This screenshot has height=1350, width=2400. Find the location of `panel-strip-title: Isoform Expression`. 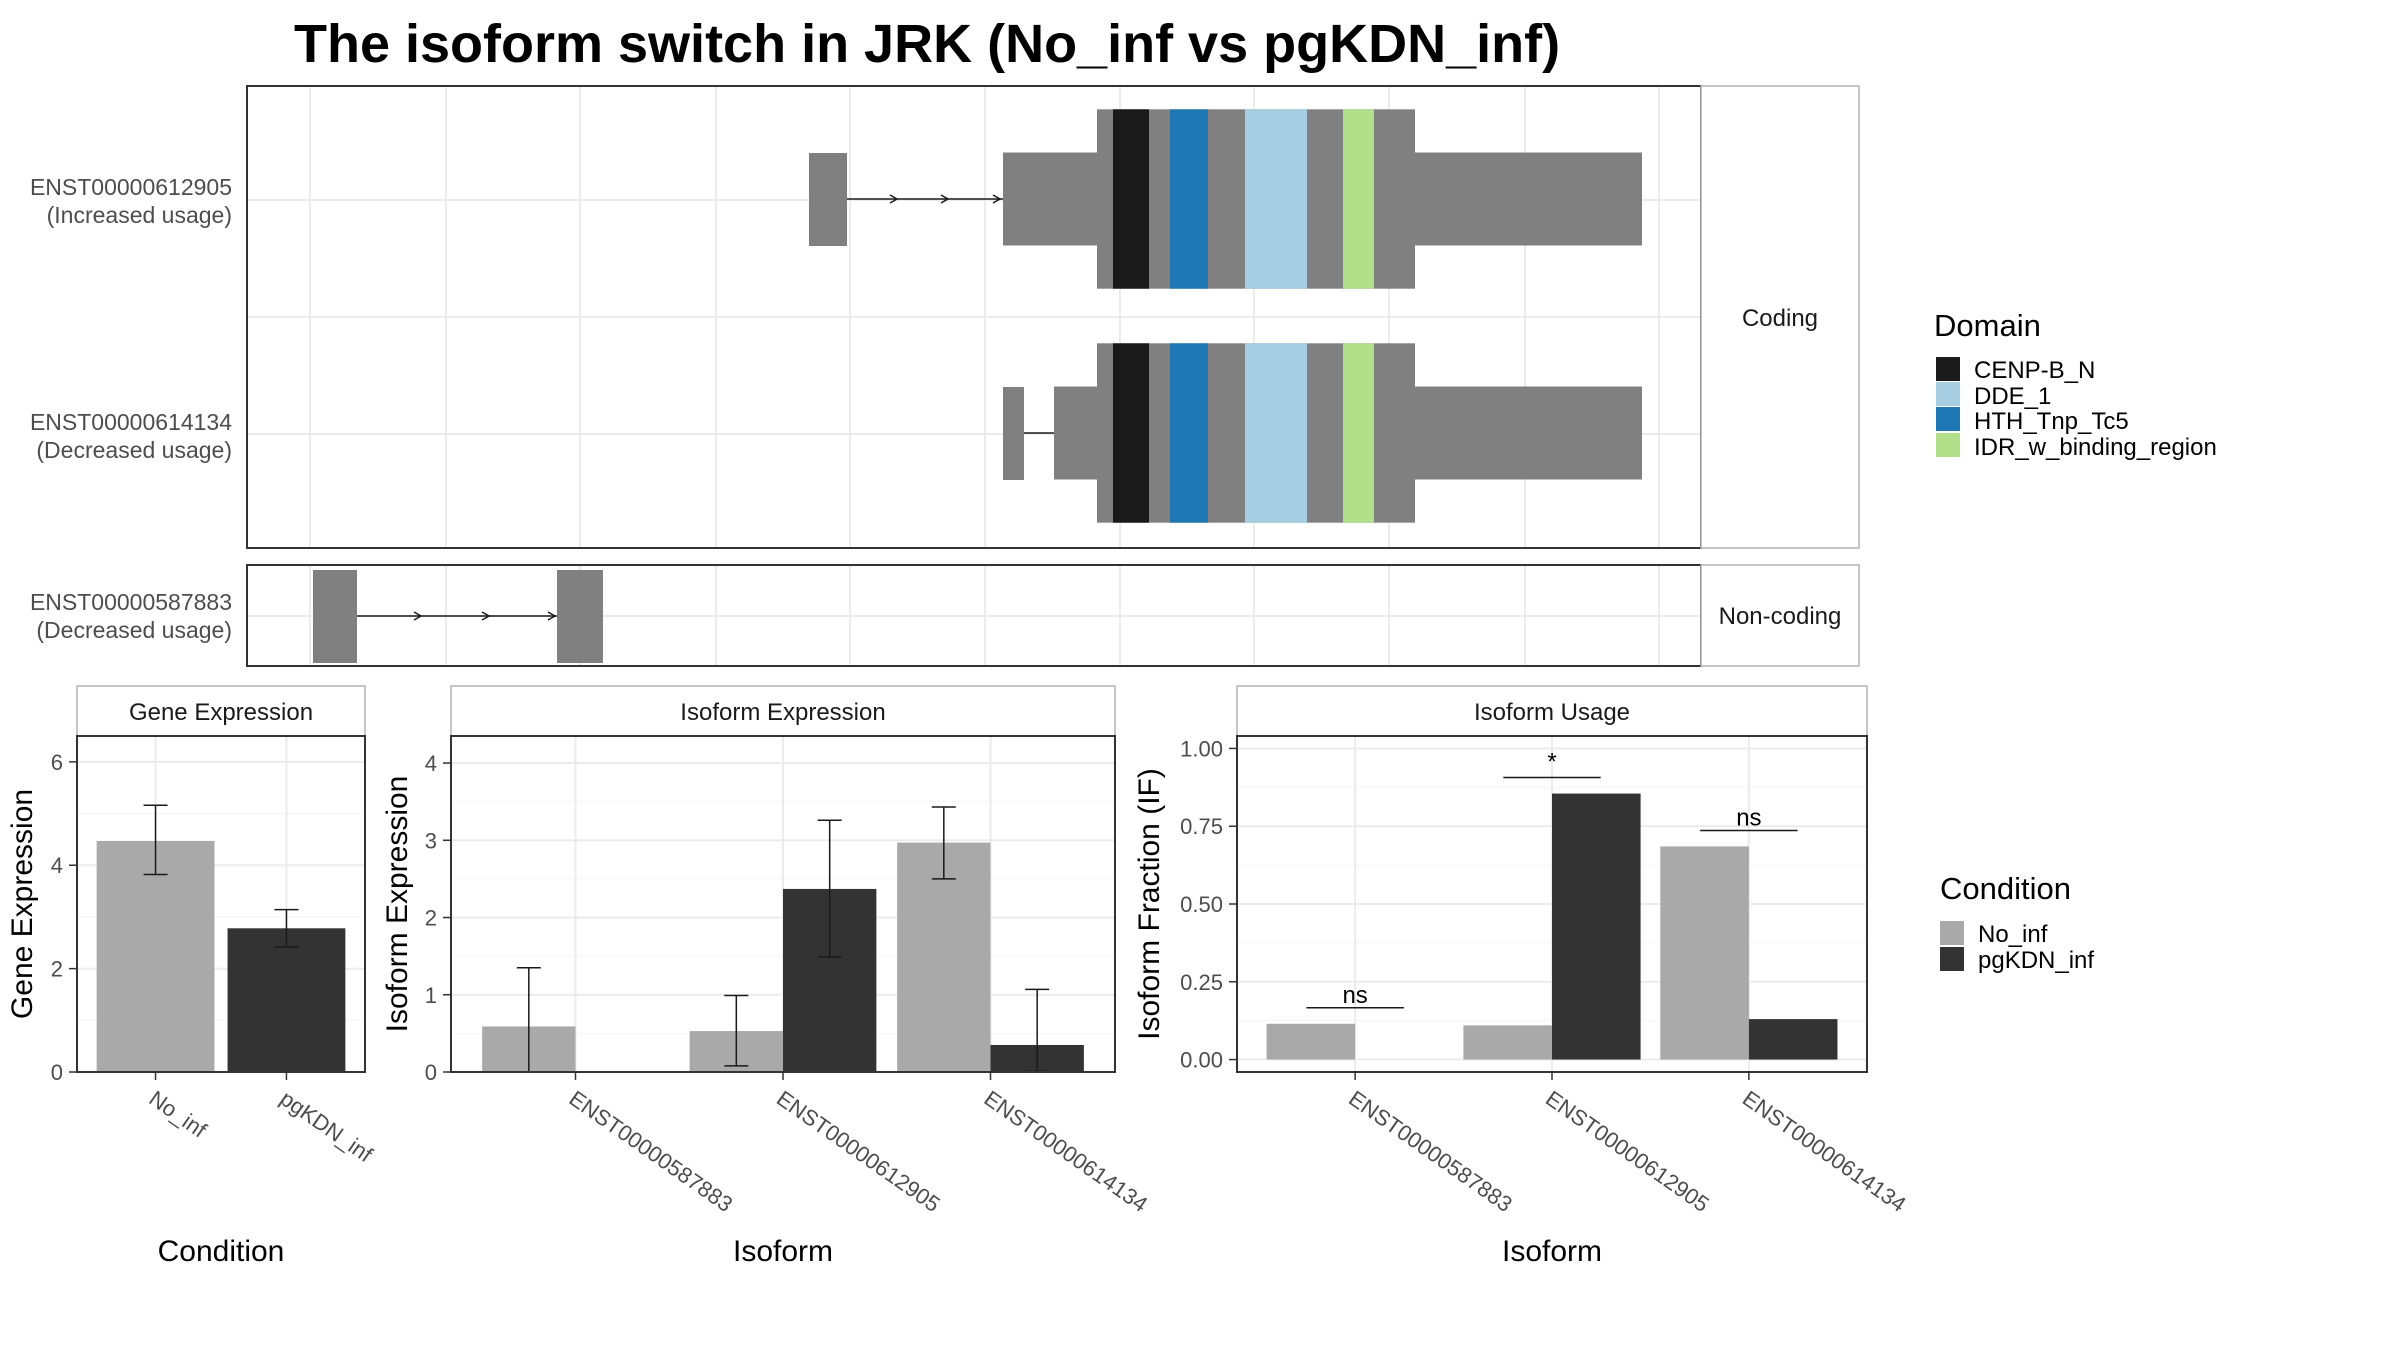

panel-strip-title: Isoform Expression is located at coordinates (782, 712).